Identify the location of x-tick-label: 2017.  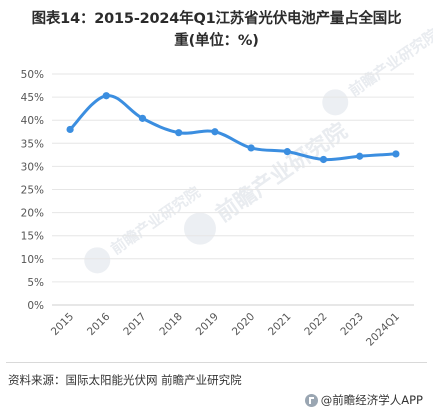
(134, 324).